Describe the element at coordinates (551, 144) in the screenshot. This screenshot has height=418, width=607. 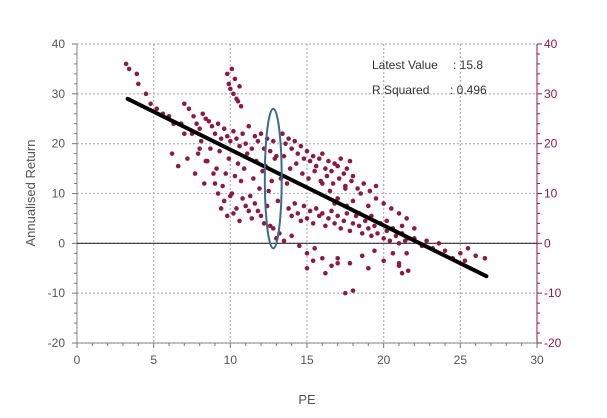
I see `y-tick-label-right: 20` at that location.